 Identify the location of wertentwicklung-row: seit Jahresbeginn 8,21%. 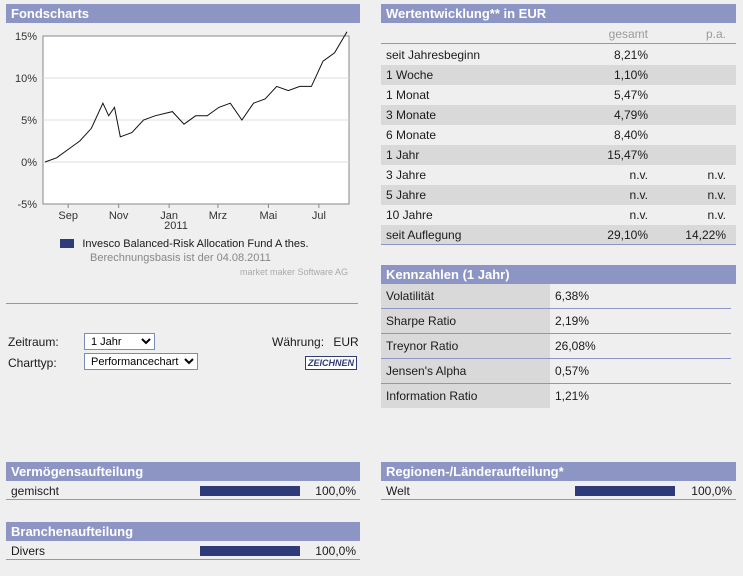
(558, 55).